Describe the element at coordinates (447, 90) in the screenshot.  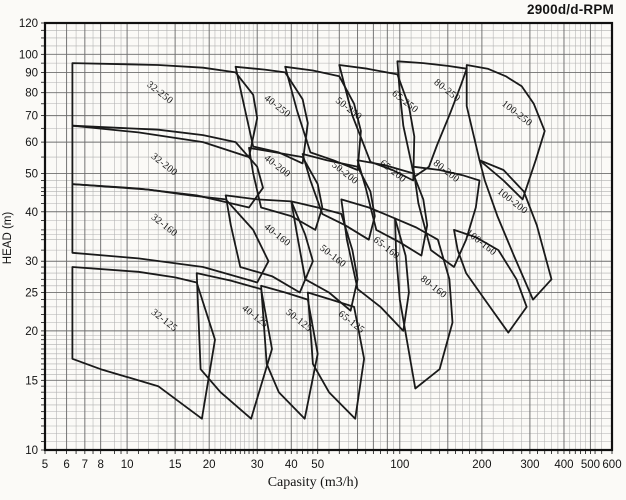
I see `region-label-80-250: 80-250` at that location.